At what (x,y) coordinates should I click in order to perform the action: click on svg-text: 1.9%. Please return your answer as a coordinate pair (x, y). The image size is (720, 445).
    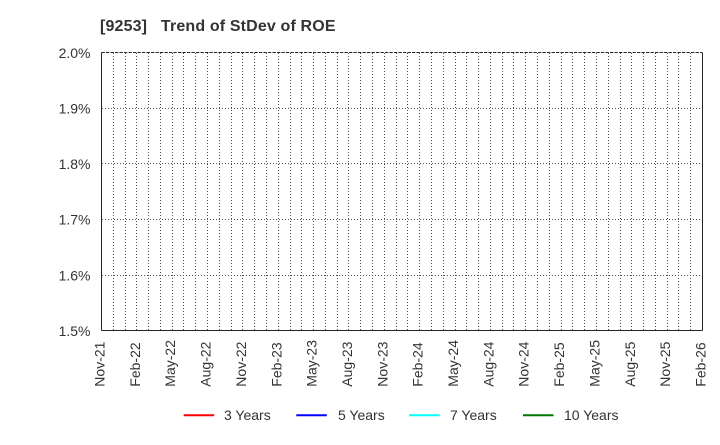
    Looking at the image, I should click on (75, 109).